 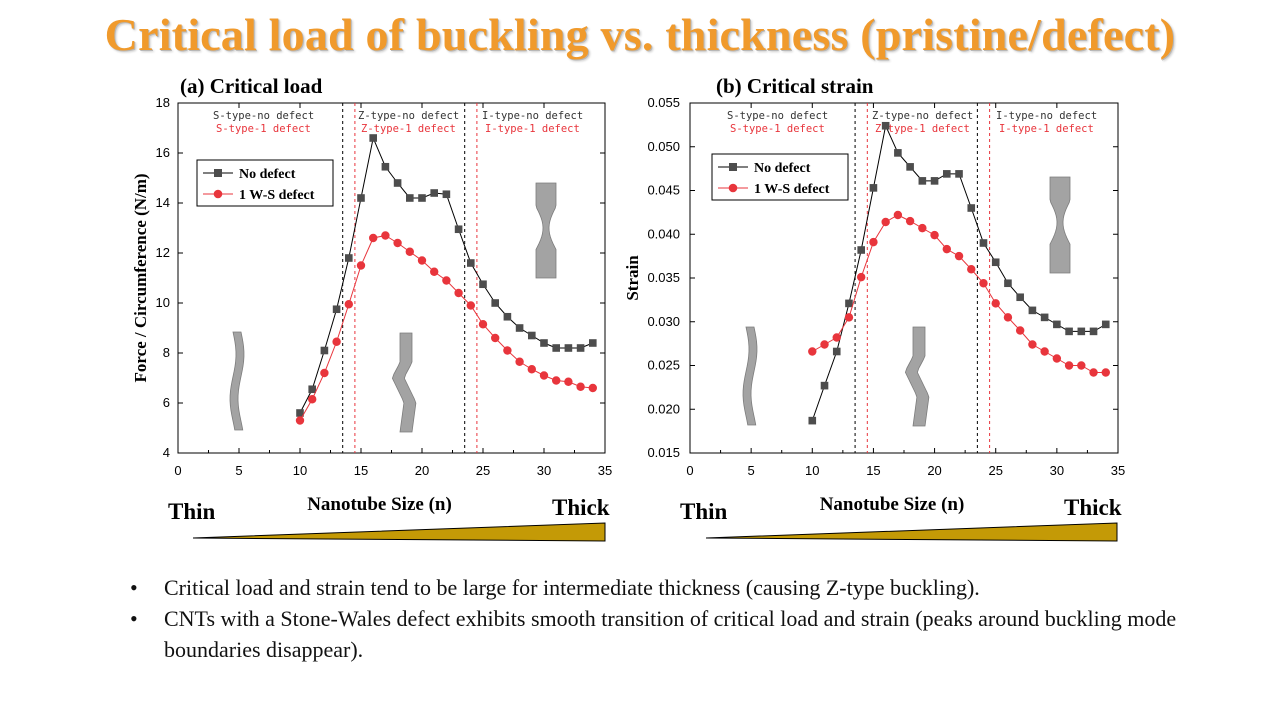 I want to click on y-tick-label: 0.040, so click(x=663, y=233).